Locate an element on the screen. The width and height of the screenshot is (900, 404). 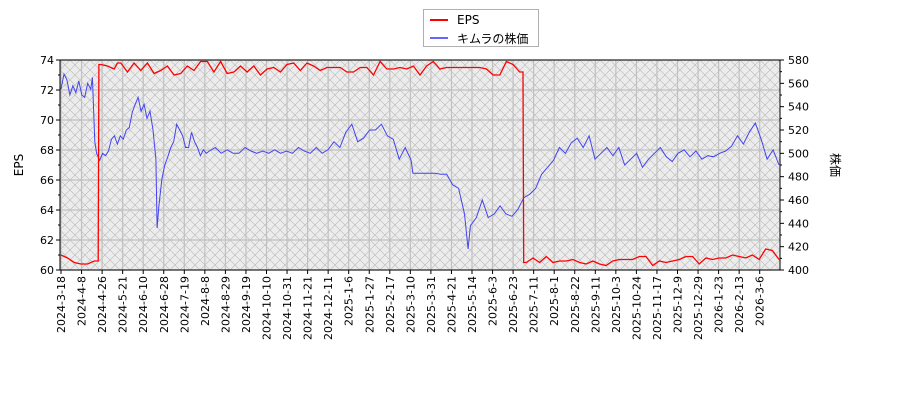
x-tick-label: 2024-6-10 is located at coordinates (143, 304).